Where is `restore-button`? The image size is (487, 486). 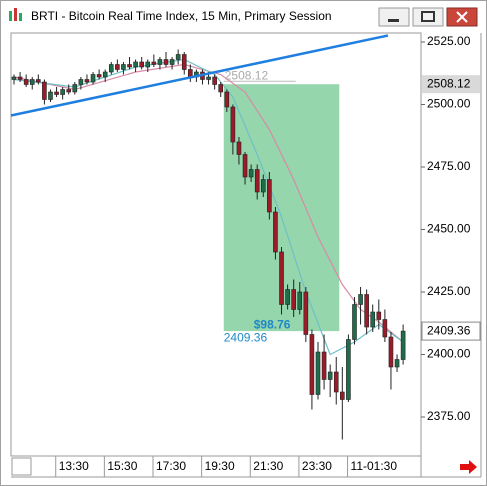
restore-button is located at coordinates (428, 17).